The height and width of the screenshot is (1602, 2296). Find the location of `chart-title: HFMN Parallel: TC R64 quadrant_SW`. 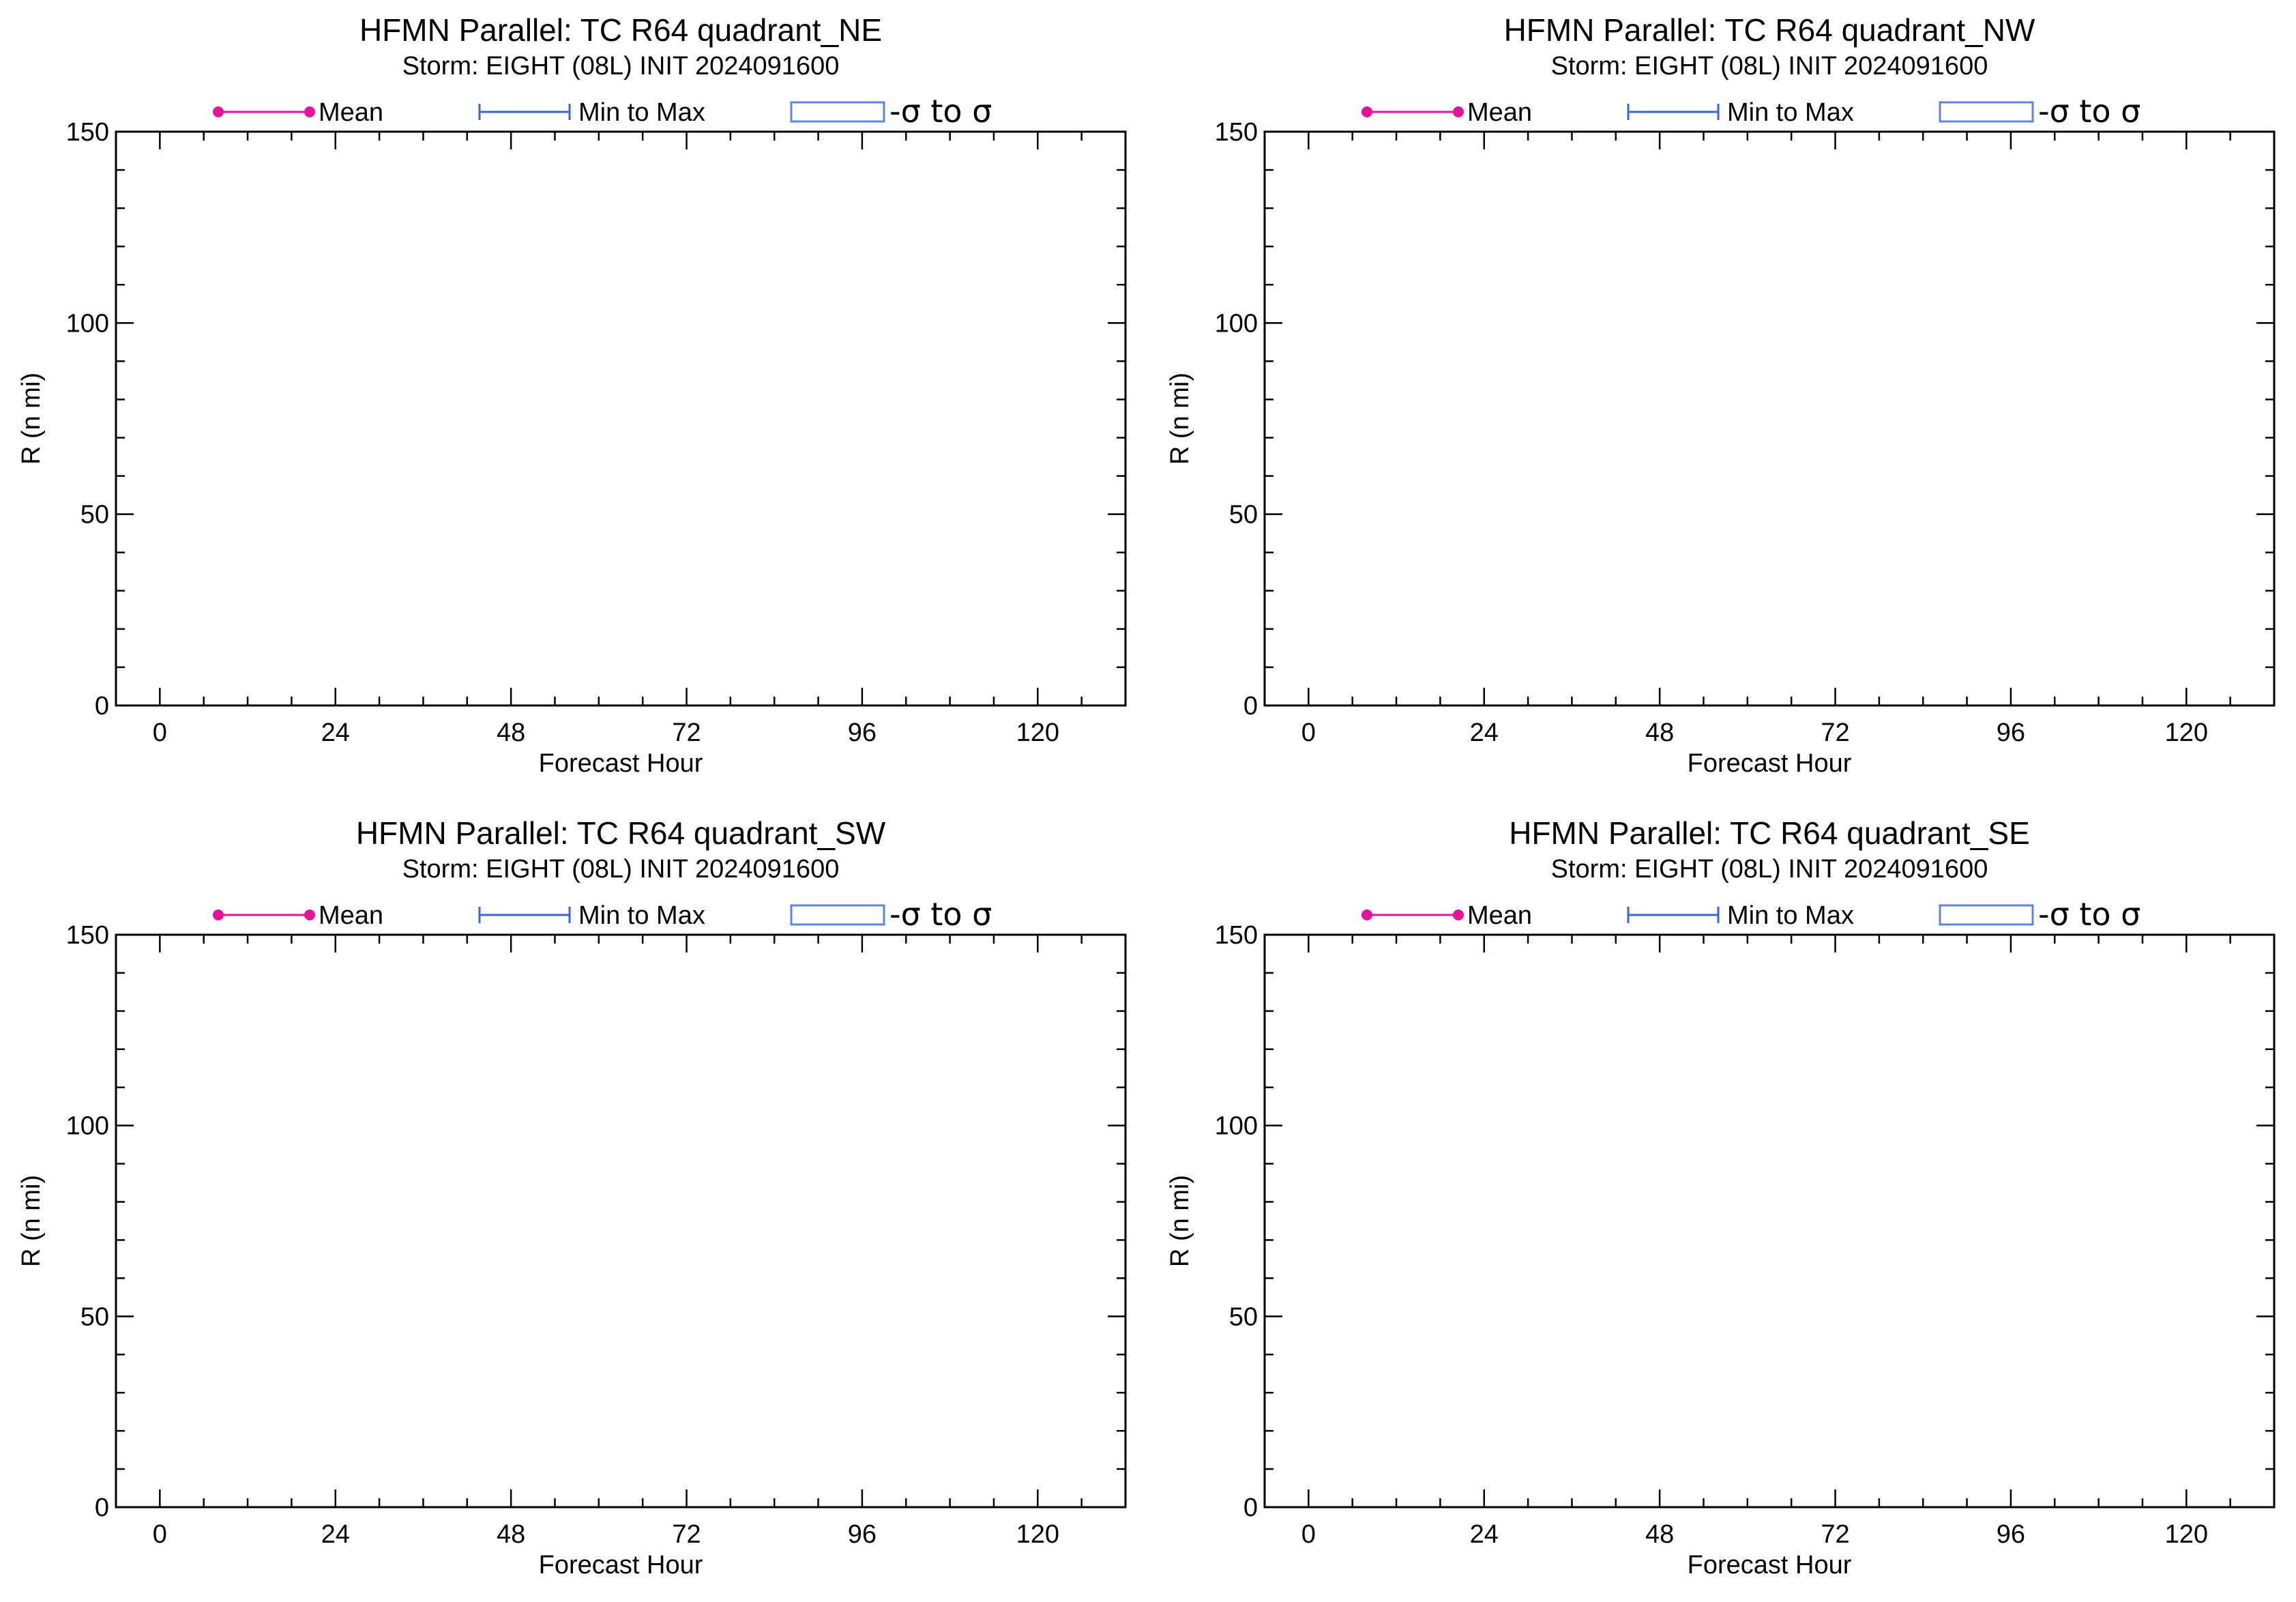

chart-title: HFMN Parallel: TC R64 quadrant_SW is located at coordinates (621, 833).